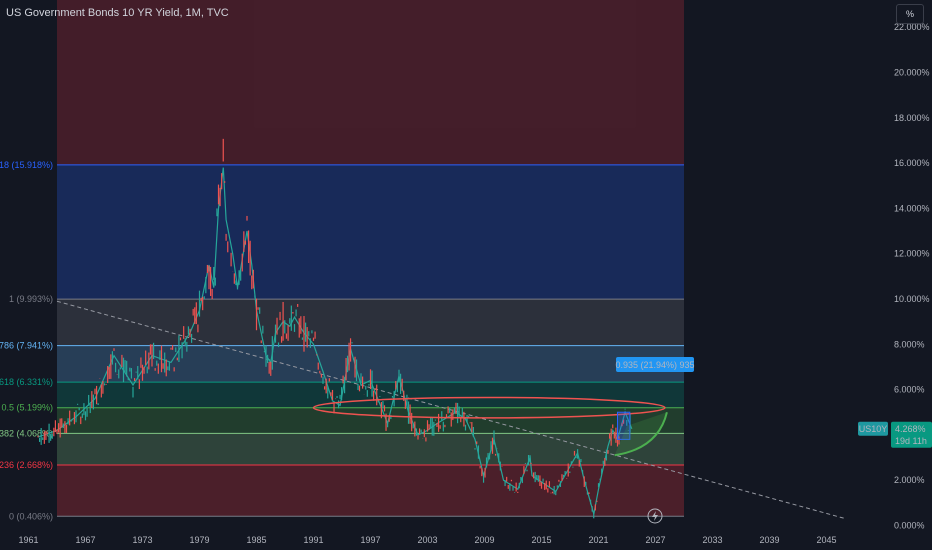 The height and width of the screenshot is (550, 932). I want to click on chart-title: US Government Bonds 10 YR Yield, 1M, TVC, so click(117, 13).